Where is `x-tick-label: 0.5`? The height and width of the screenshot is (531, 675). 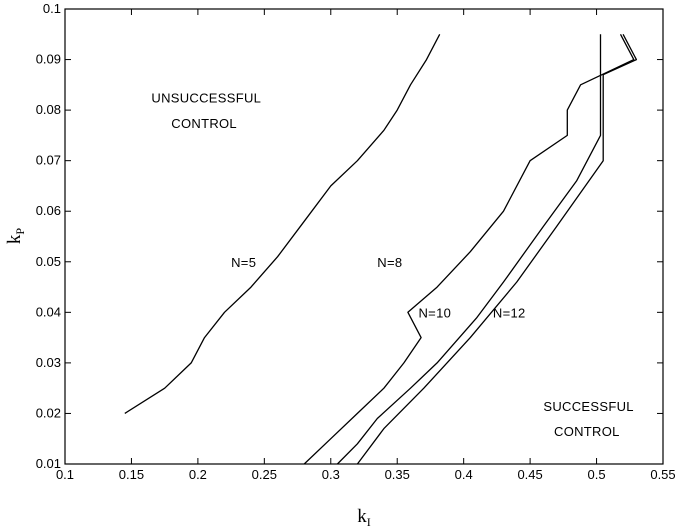
x-tick-label: 0.5 is located at coordinates (597, 474).